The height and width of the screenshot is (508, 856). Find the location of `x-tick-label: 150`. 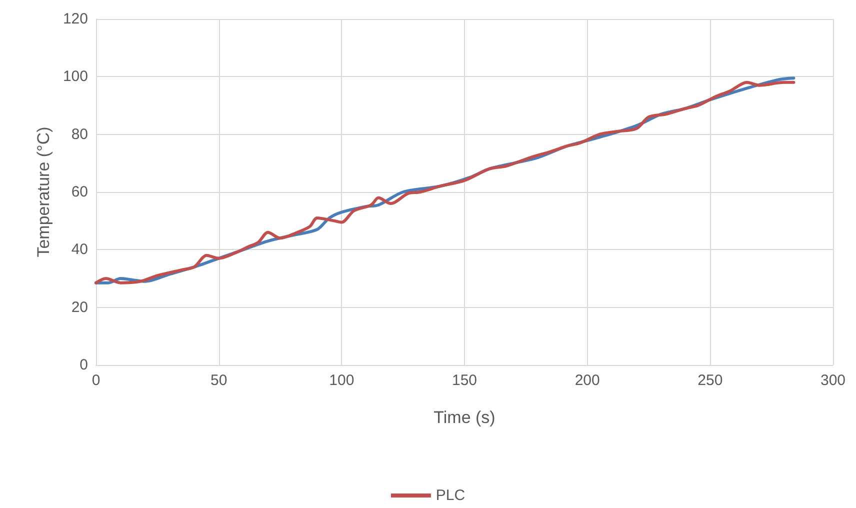

x-tick-label: 150 is located at coordinates (465, 380).